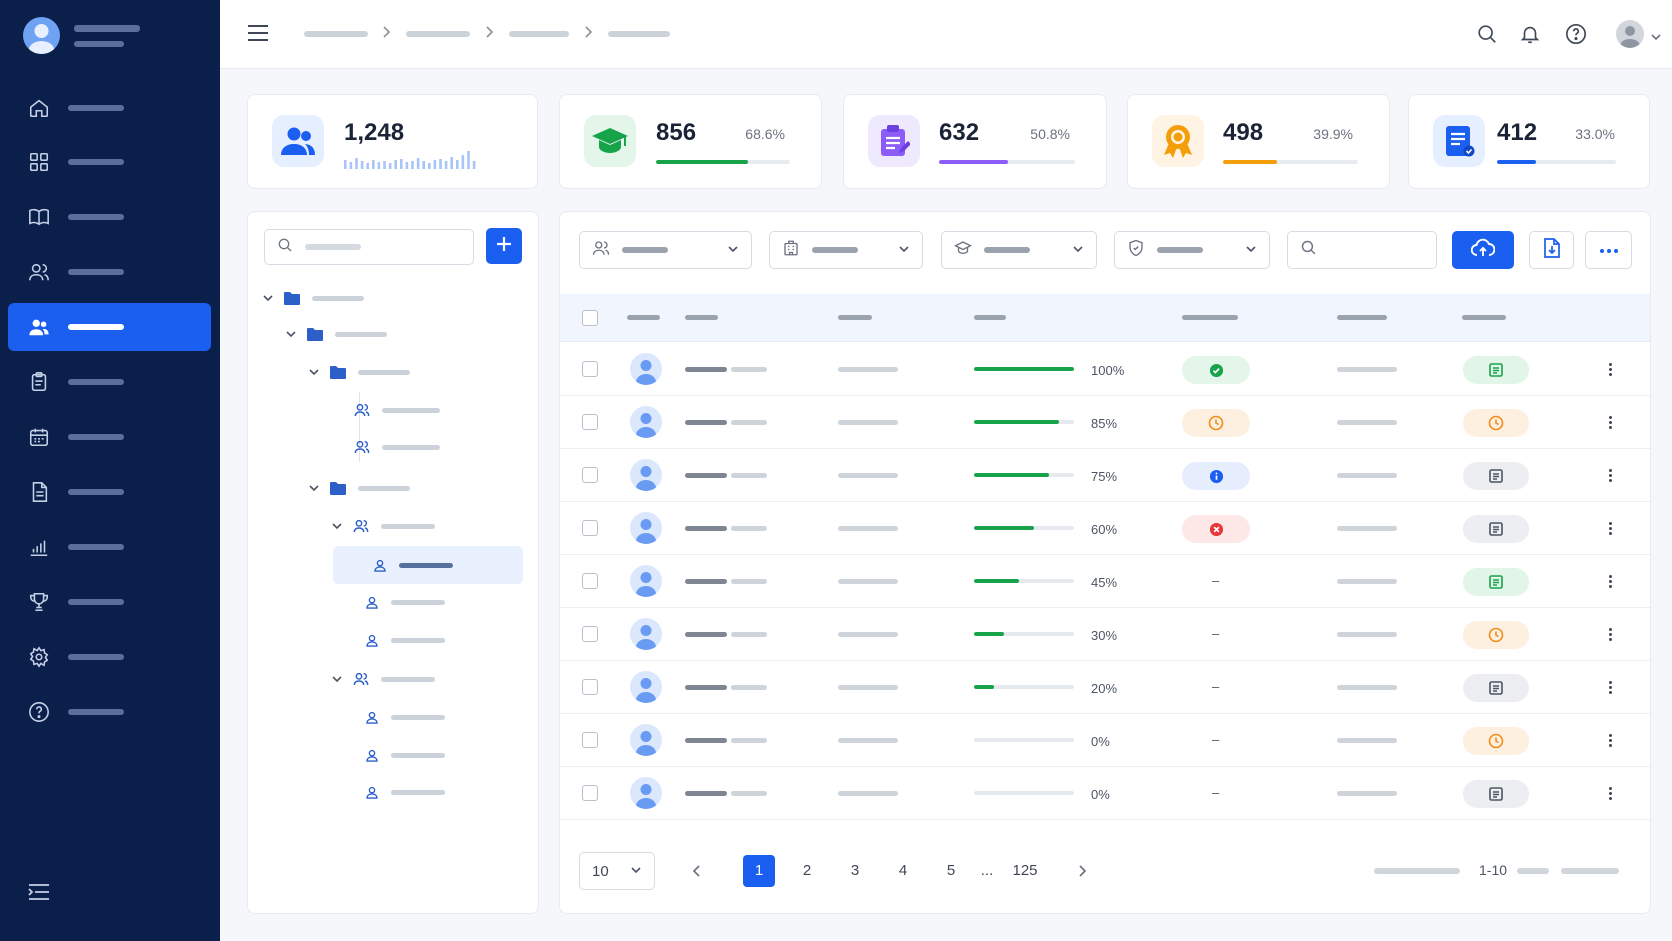 The width and height of the screenshot is (1672, 941). Describe the element at coordinates (369, 247) in the screenshot. I see `tree-search-input` at that location.